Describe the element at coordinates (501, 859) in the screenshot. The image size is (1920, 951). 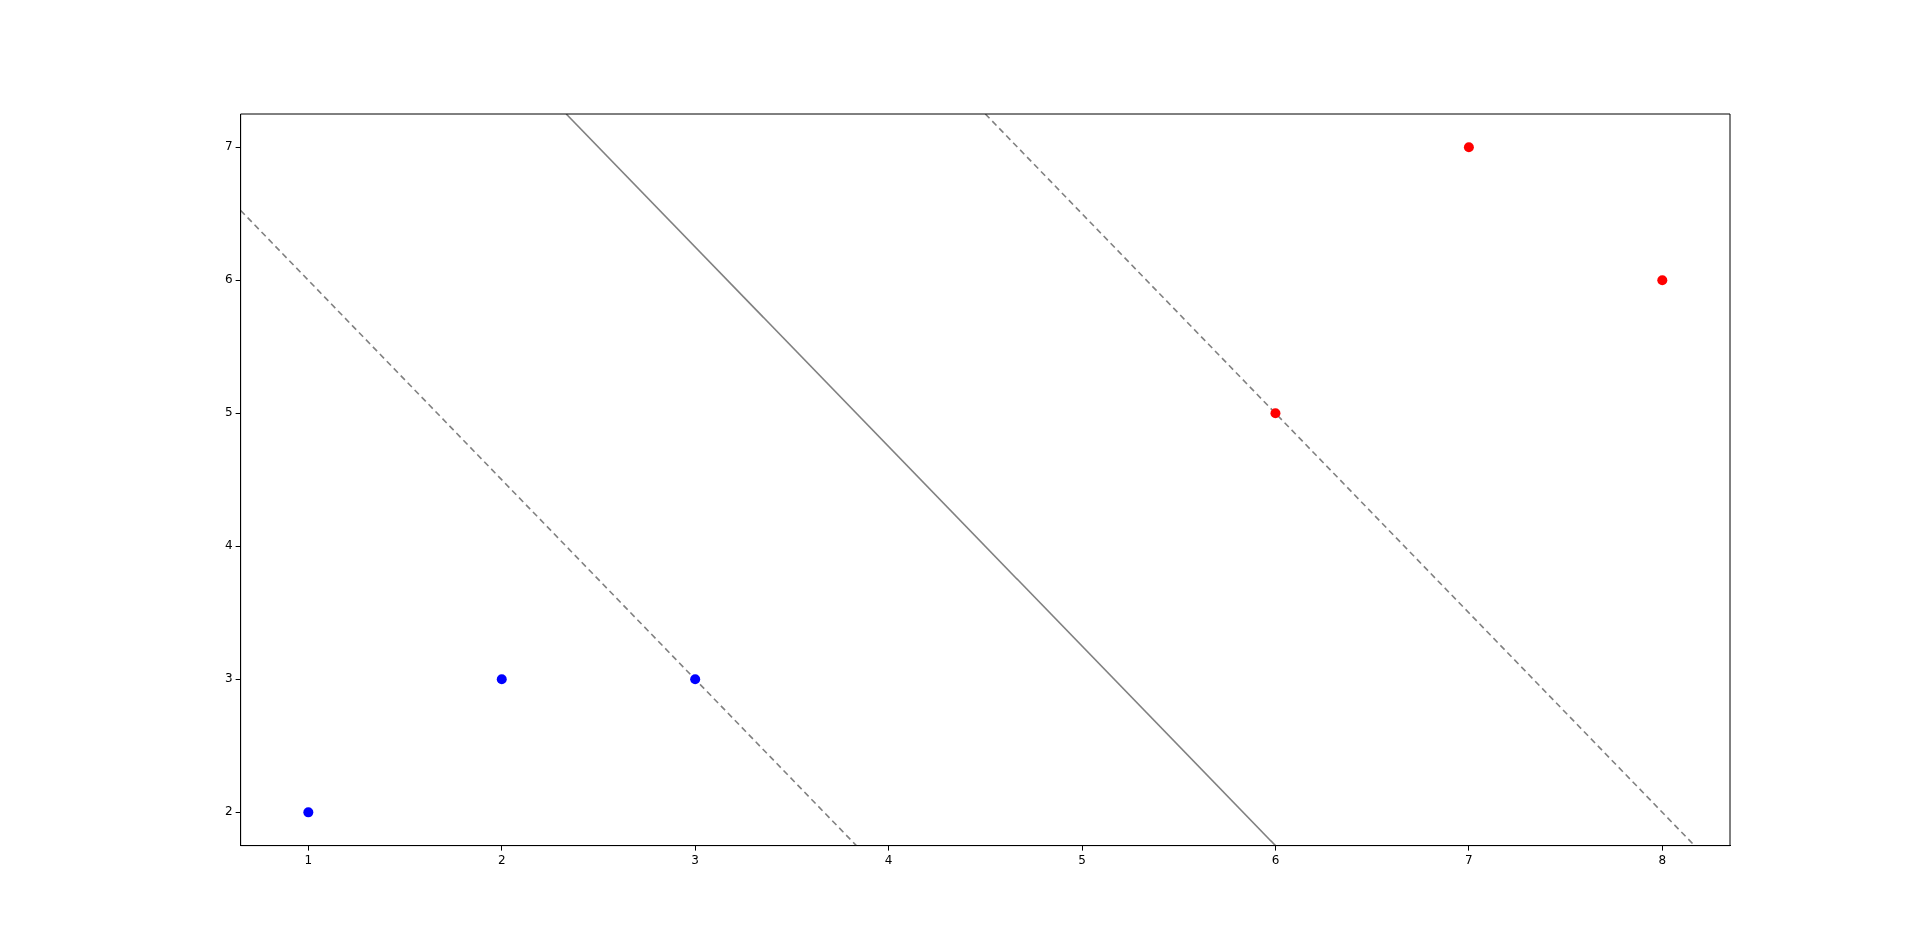
I see `x-tick-label: 2` at that location.